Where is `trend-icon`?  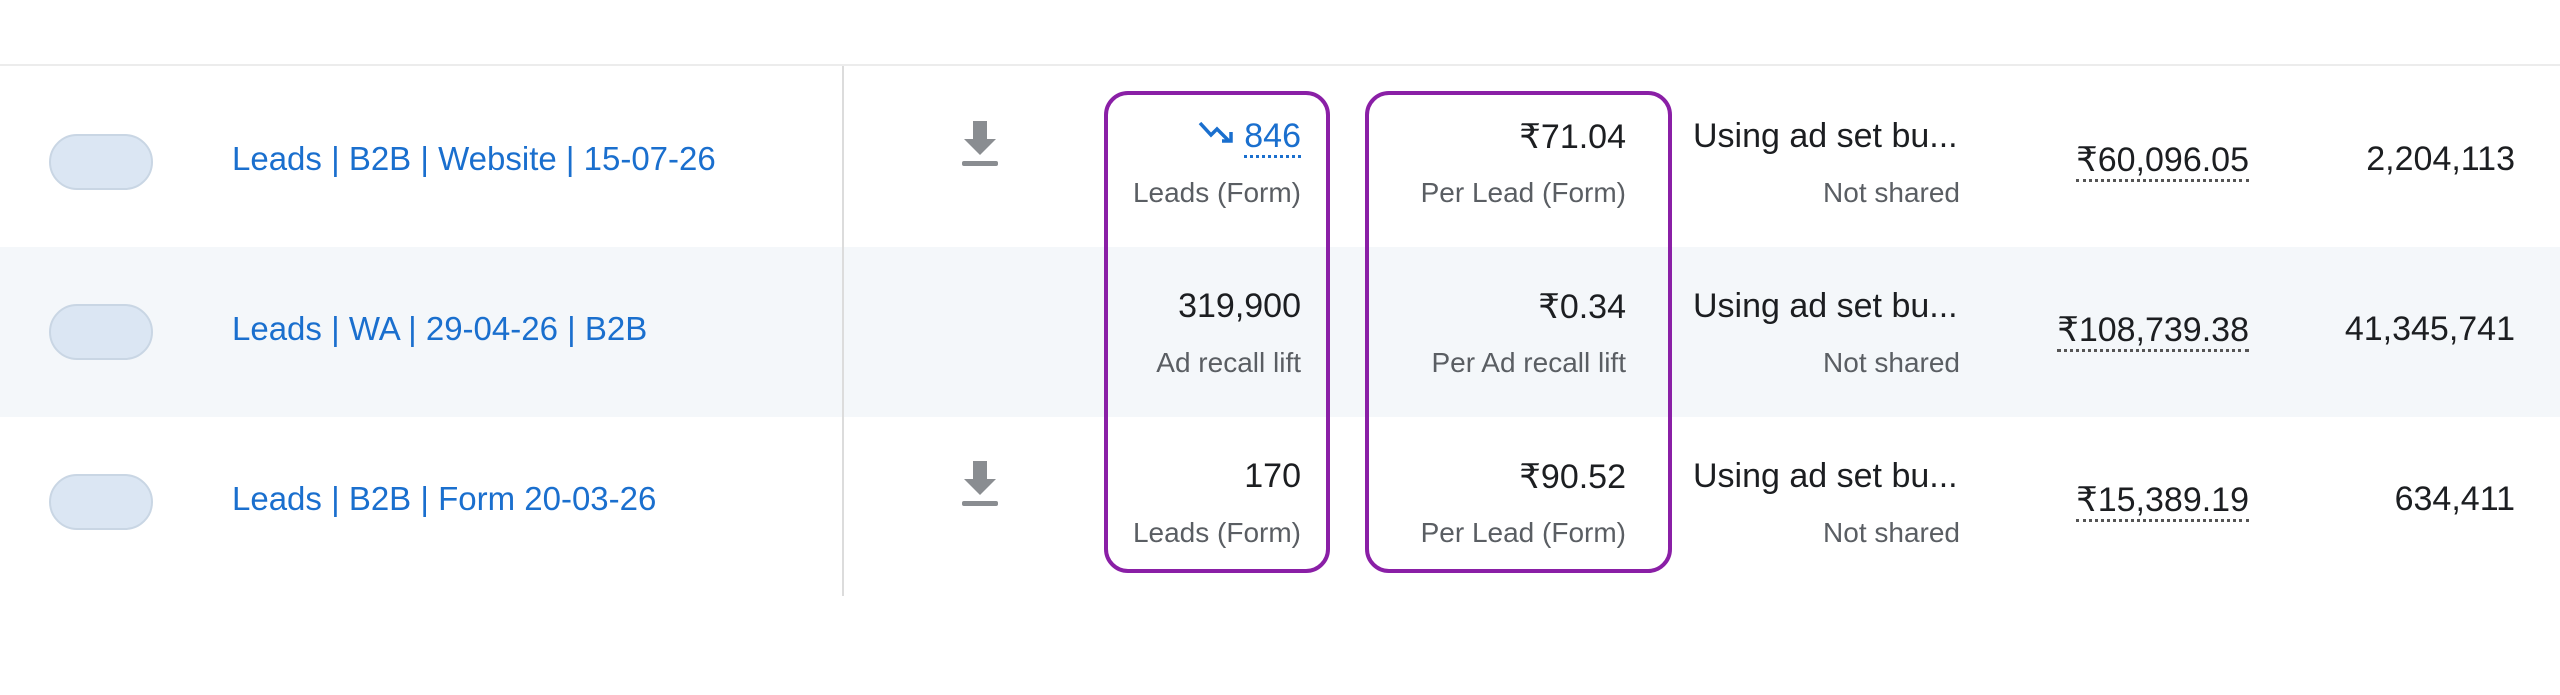
trend-icon is located at coordinates (1216, 132).